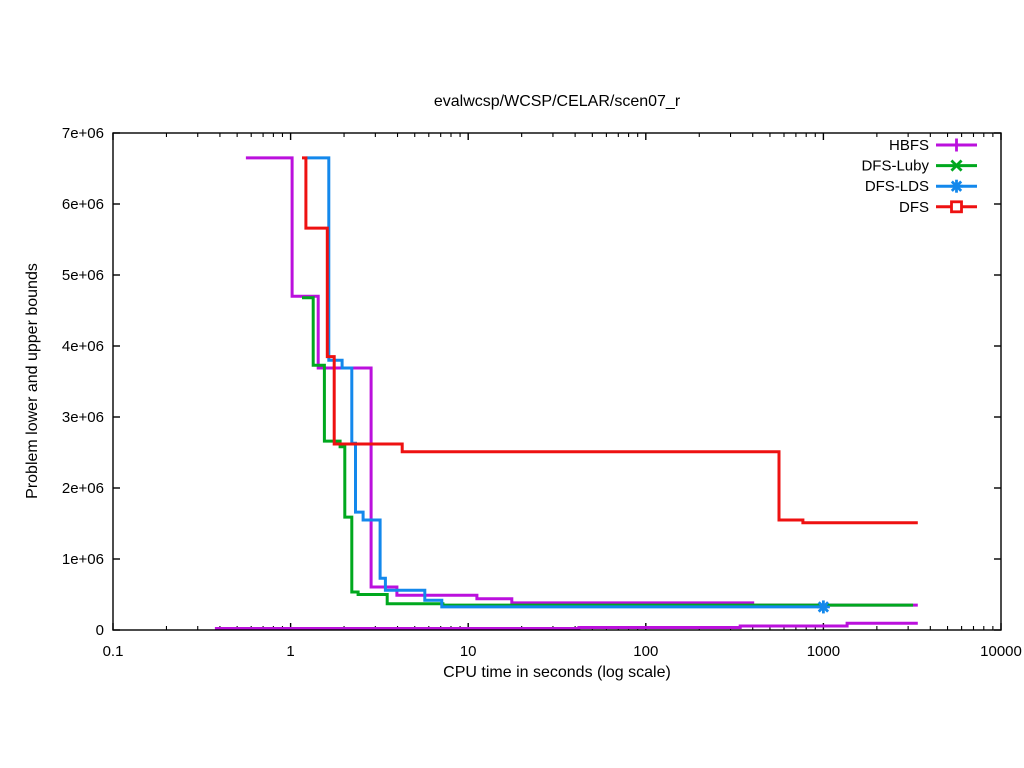  I want to click on series-hbfs-lower-line, so click(566, 625).